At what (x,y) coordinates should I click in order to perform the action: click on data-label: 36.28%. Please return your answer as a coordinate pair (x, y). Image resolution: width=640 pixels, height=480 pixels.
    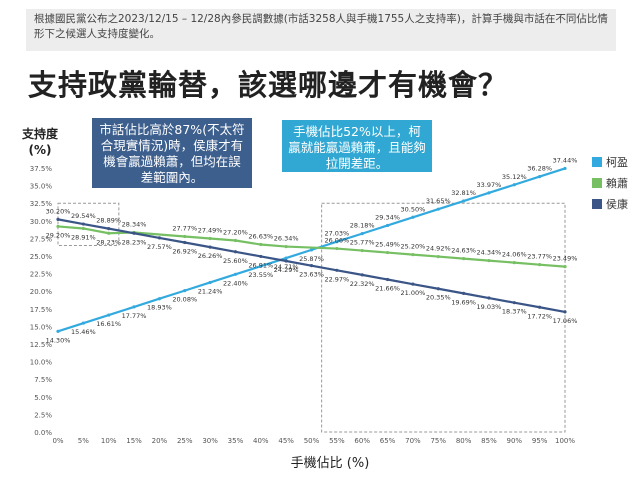
    Looking at the image, I should click on (539, 169).